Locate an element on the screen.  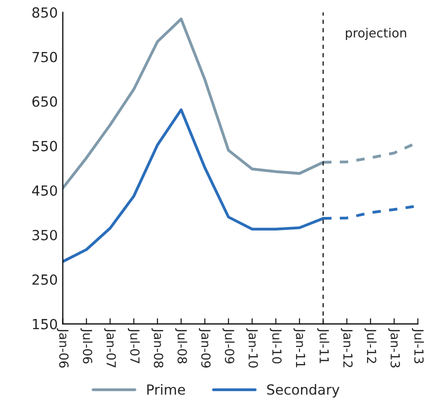
y-tick-label: 150 is located at coordinates (44, 324).